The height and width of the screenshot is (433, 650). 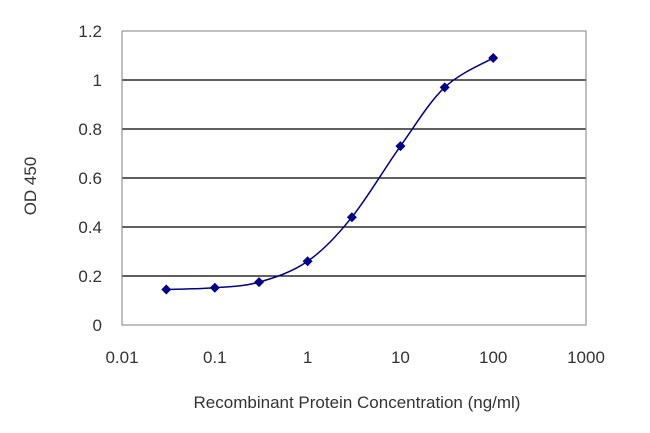 I want to click on y-tick-label: 0.4, so click(x=90, y=227).